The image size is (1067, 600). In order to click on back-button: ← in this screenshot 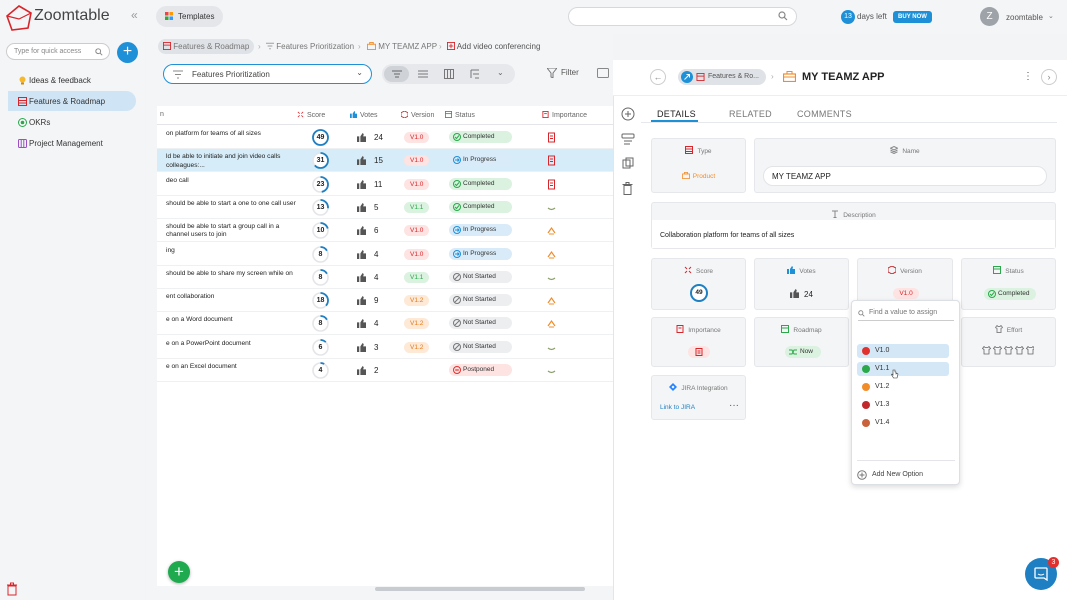, I will do `click(658, 77)`.